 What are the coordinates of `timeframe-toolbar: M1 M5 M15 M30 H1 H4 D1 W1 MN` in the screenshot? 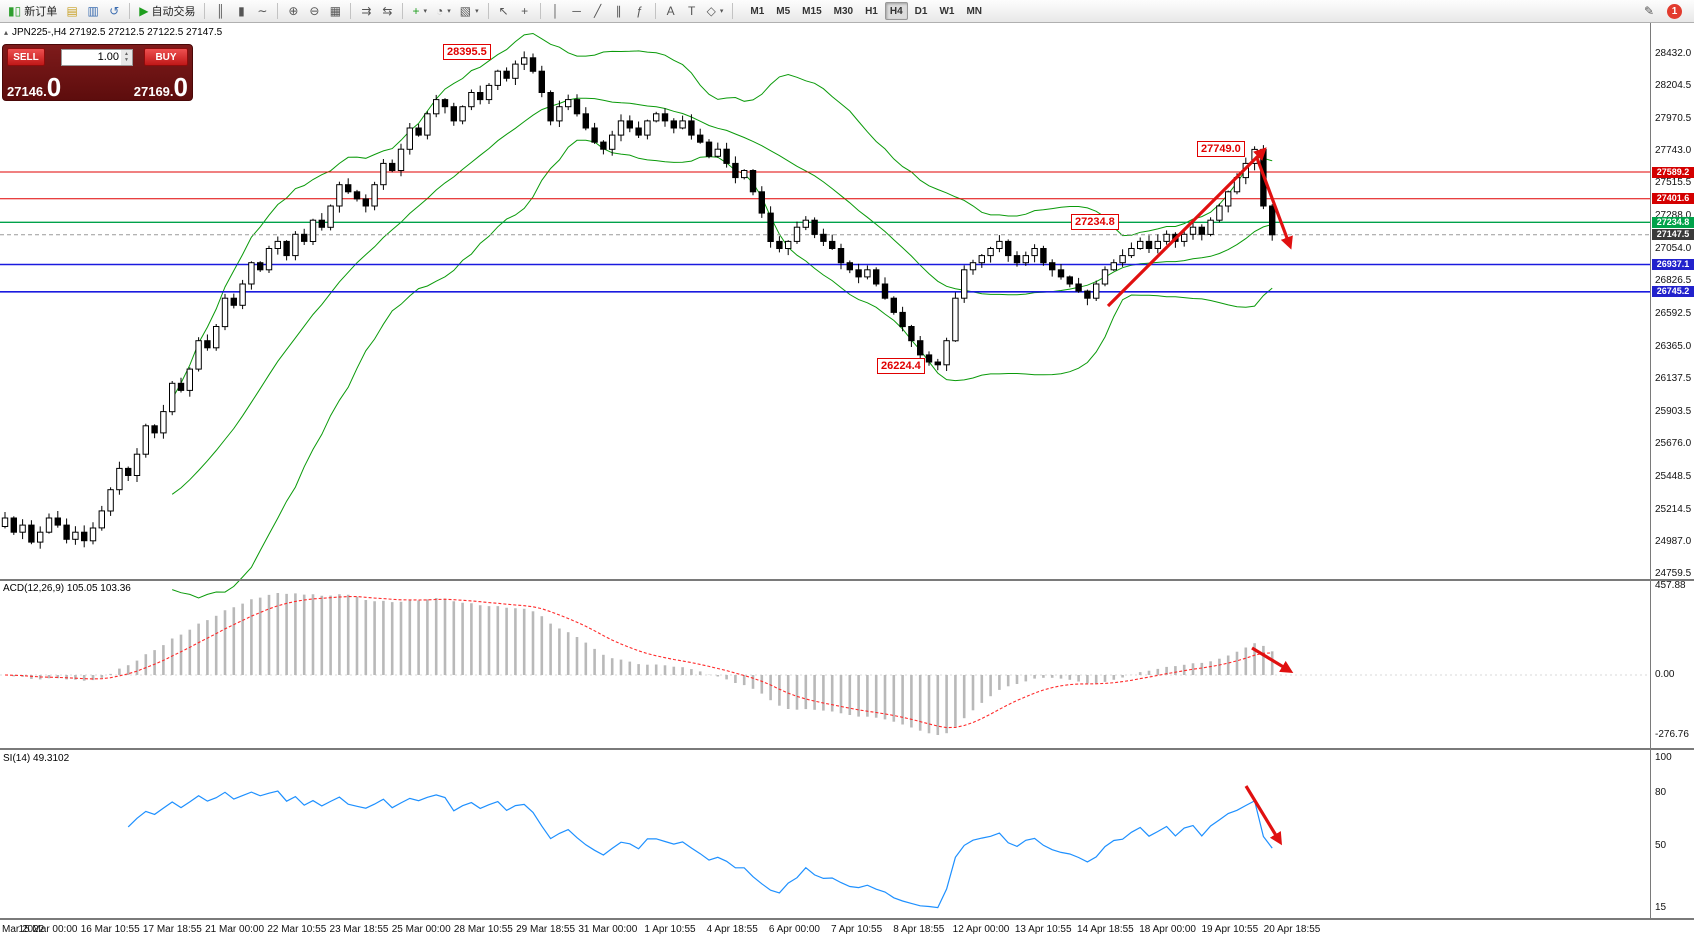 It's located at (866, 11).